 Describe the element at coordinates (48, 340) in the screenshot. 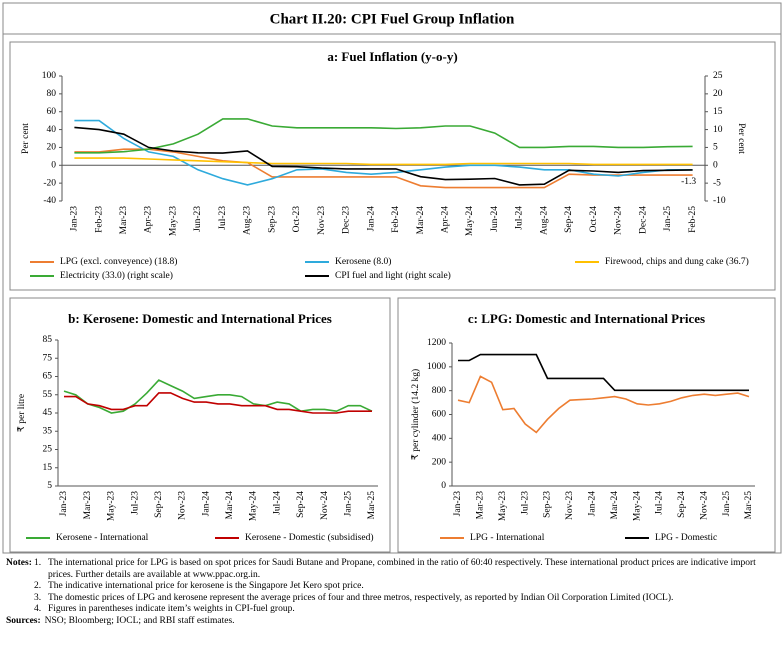

I see `y-tick-label: 85` at that location.